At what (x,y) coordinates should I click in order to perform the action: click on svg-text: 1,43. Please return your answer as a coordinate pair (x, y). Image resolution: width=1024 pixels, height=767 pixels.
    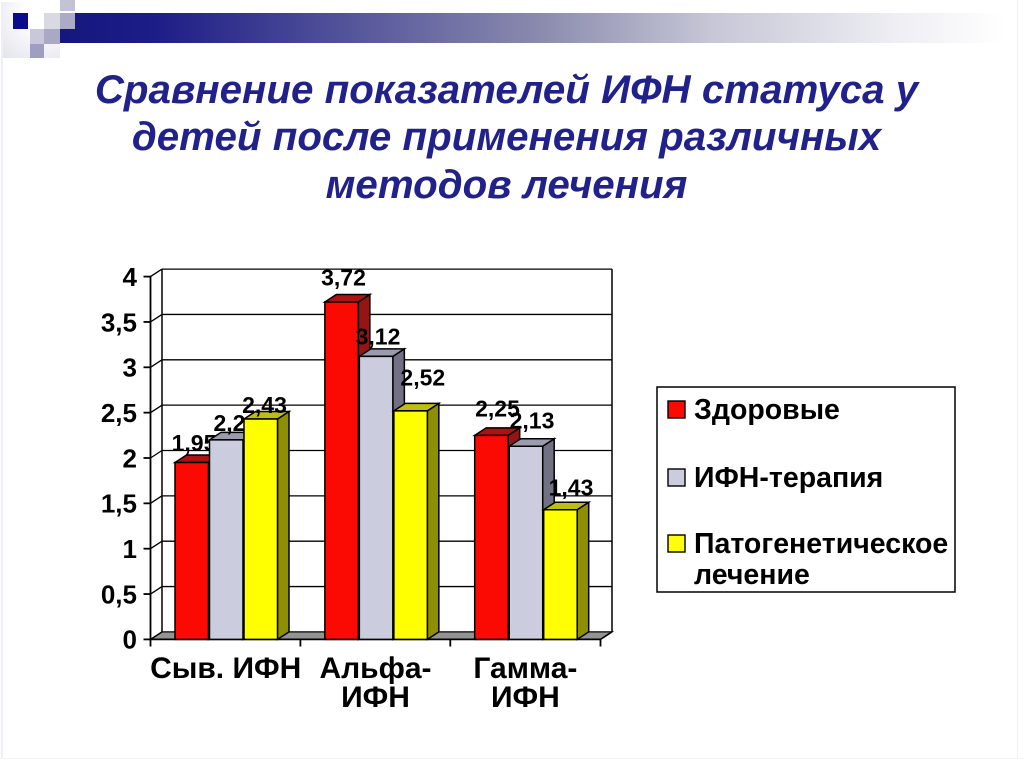
    Looking at the image, I should click on (571, 488).